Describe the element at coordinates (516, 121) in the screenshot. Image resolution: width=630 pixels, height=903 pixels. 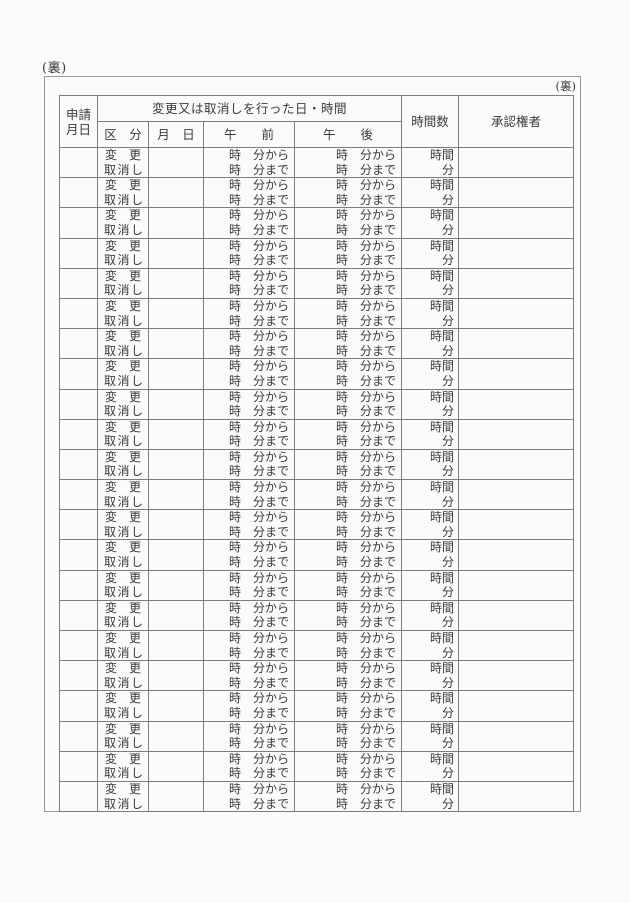
I see `approver-header: 承認権者` at that location.